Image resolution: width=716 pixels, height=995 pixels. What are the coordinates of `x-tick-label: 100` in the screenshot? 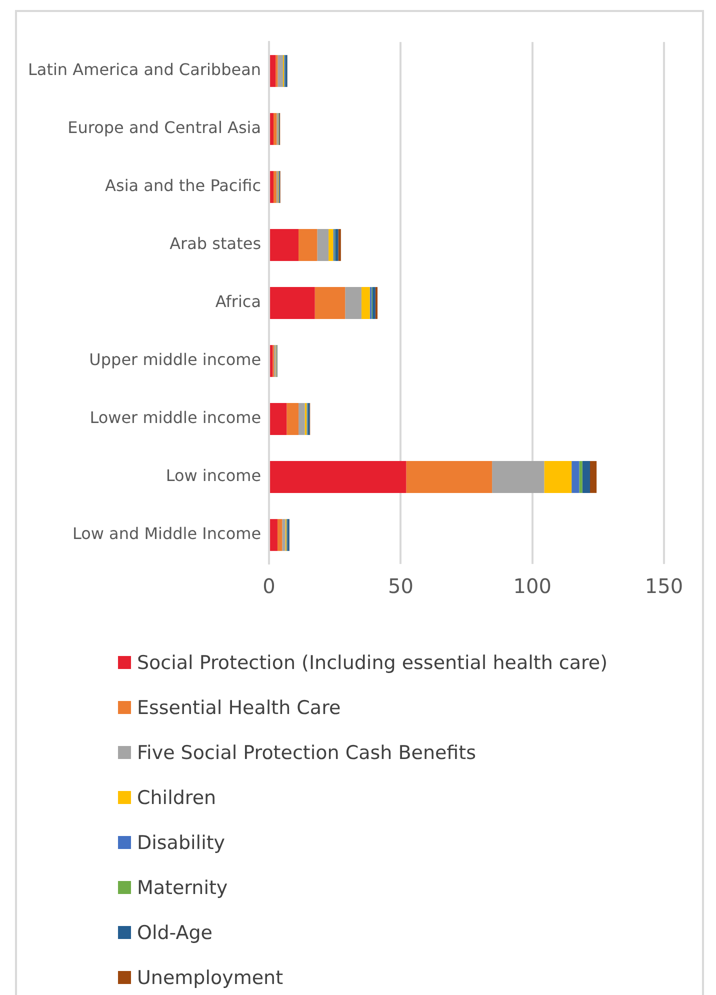 It's located at (532, 586).